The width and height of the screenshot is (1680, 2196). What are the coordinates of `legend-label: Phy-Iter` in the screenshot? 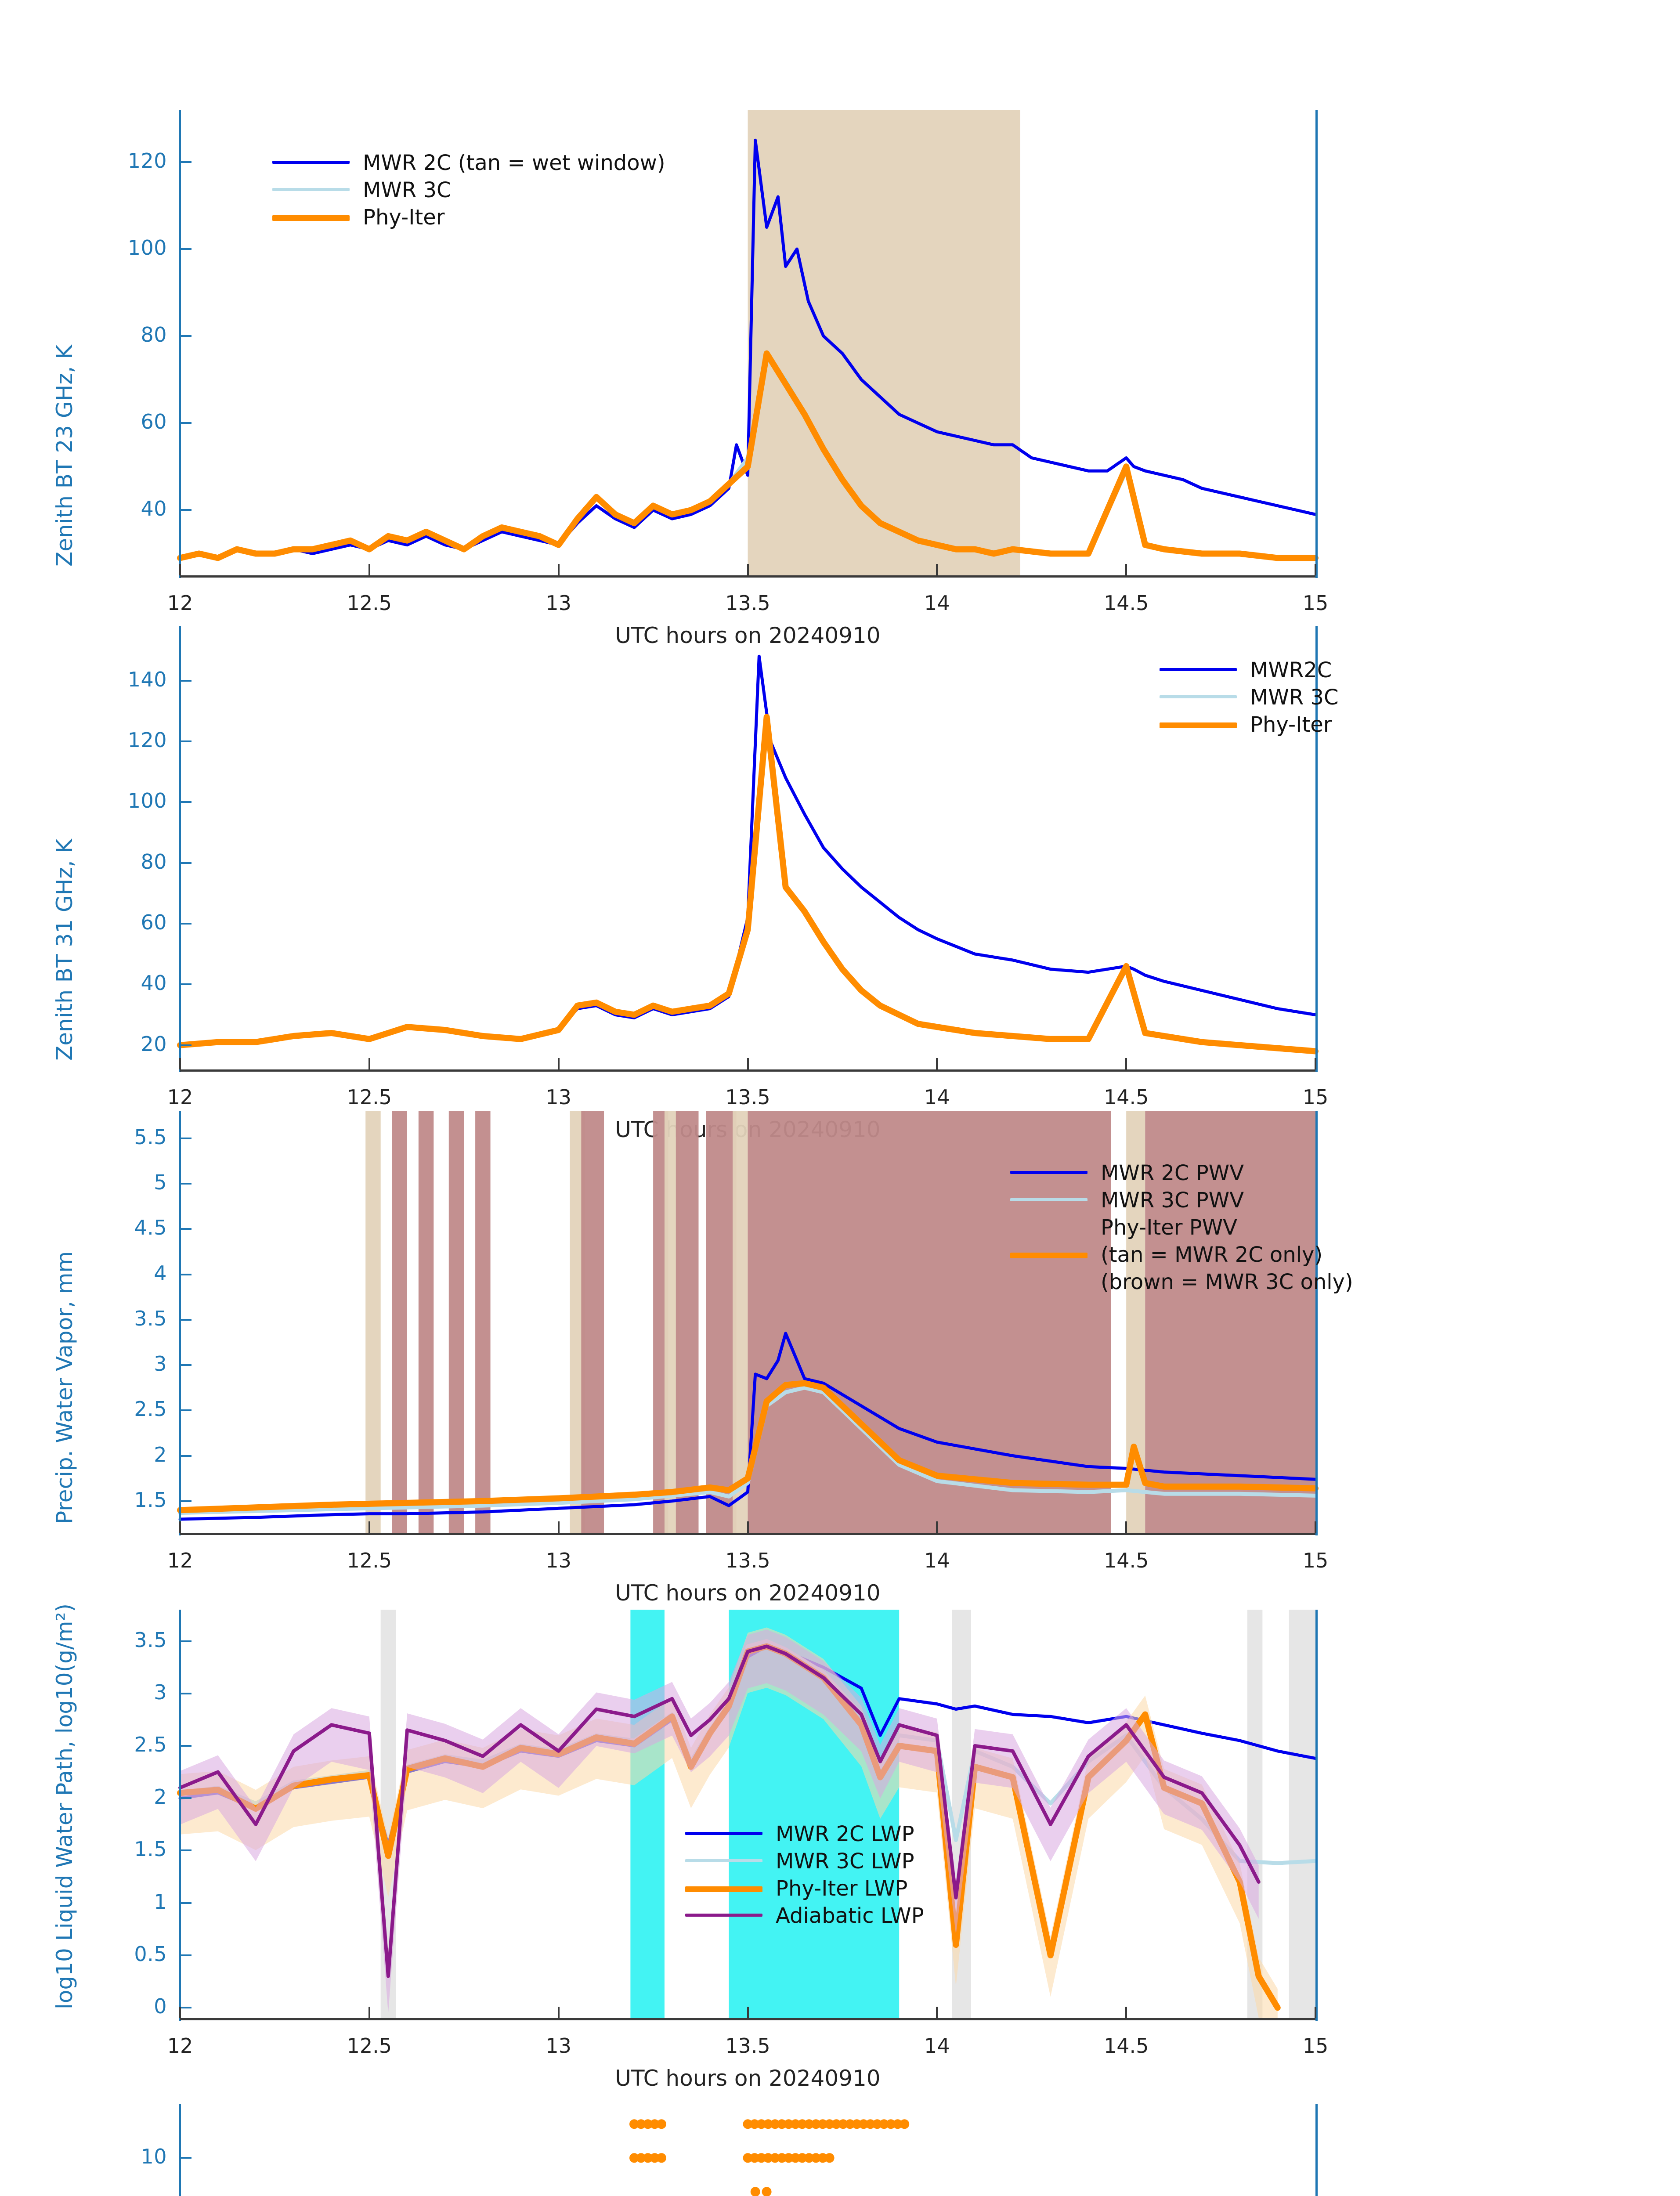 It's located at (404, 217).